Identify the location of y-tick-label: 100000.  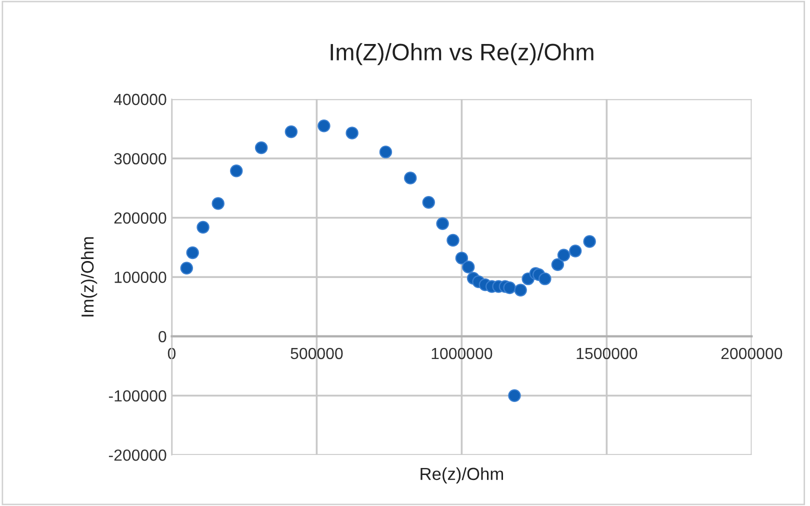
(140, 277).